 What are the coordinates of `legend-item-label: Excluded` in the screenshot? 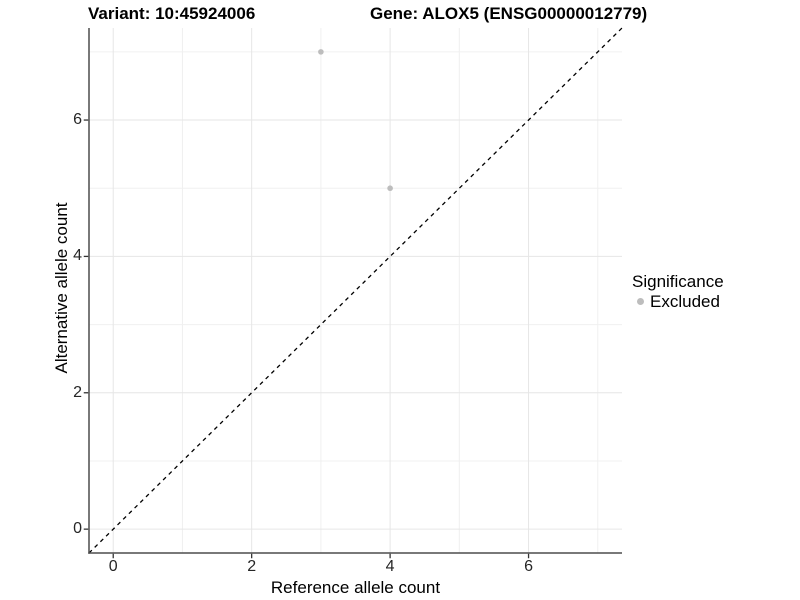 It's located at (685, 301).